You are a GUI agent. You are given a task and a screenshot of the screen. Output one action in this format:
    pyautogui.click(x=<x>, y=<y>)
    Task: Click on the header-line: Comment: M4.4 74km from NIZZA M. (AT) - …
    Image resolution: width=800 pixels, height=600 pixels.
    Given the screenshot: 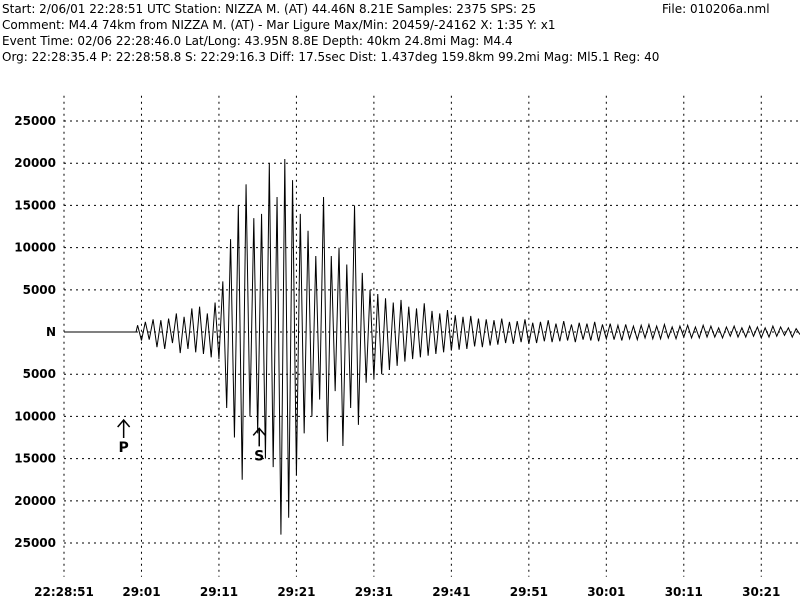 What is the action you would take?
    pyautogui.click(x=279, y=25)
    